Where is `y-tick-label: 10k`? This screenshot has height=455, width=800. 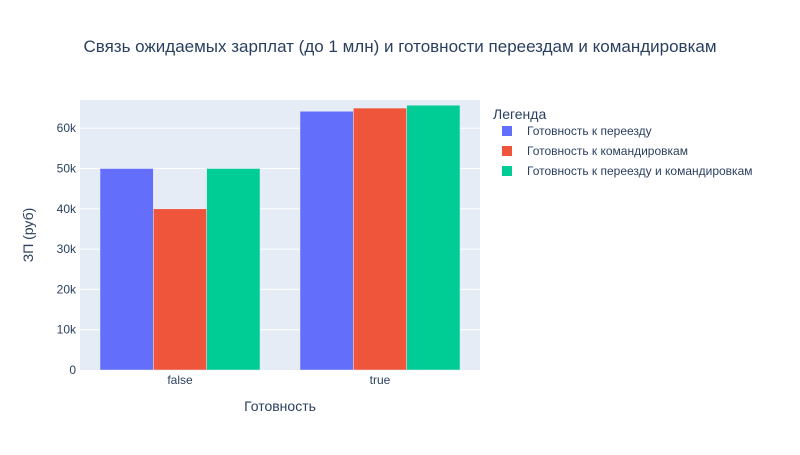 y-tick-label: 10k is located at coordinates (67, 330).